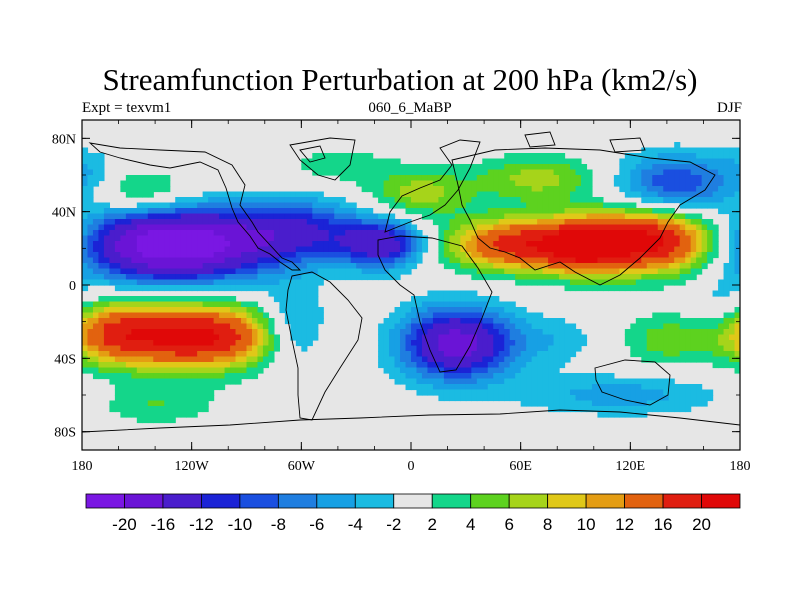 Image resolution: width=800 pixels, height=600 pixels. I want to click on experiment-label: Expt = texvm1, so click(127, 108).